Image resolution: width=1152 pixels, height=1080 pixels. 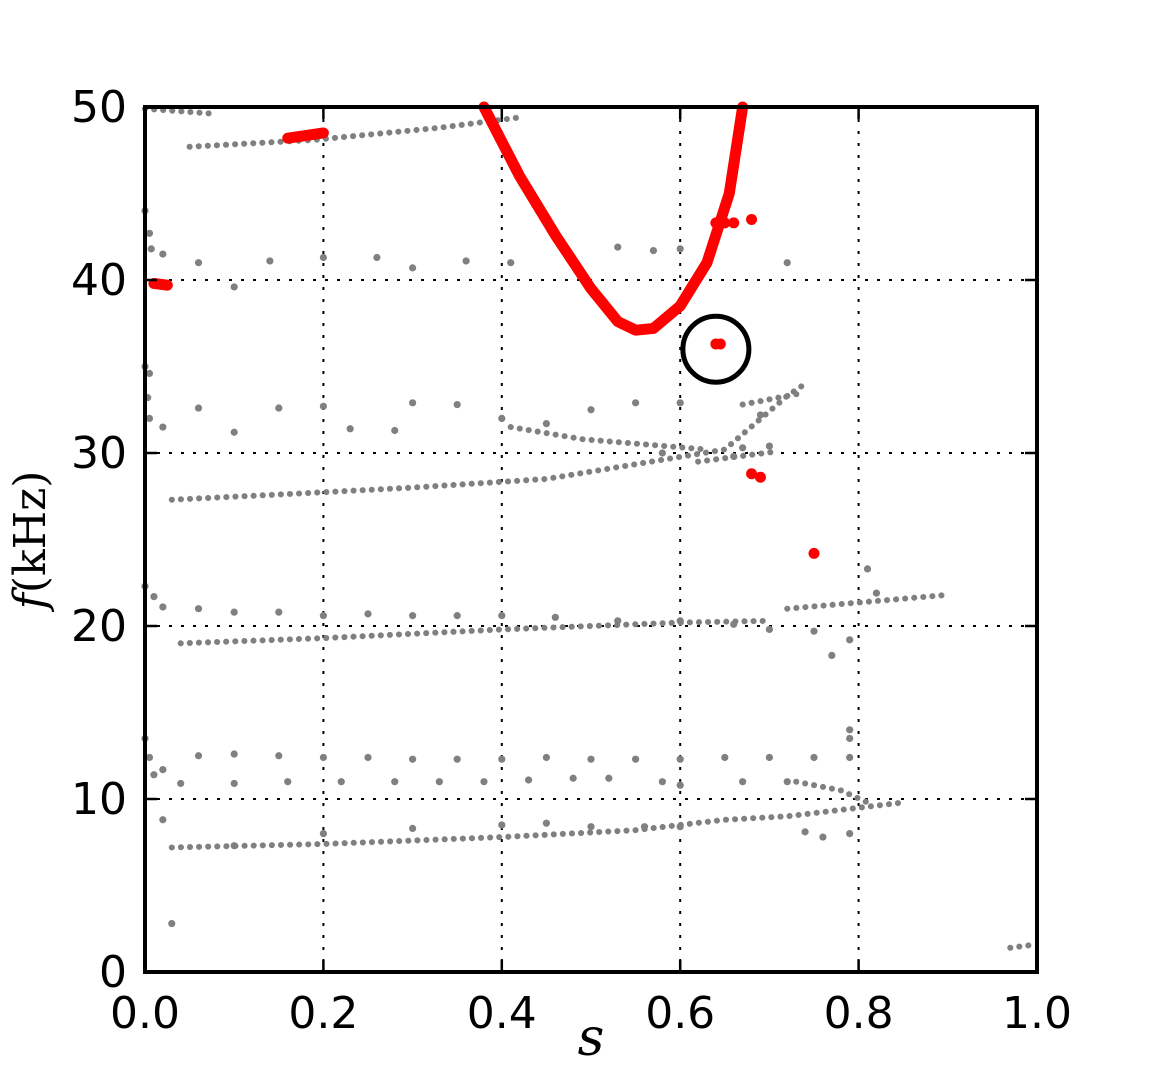 What do you see at coordinates (99, 453) in the screenshot?
I see `y-tick-label: 30` at bounding box center [99, 453].